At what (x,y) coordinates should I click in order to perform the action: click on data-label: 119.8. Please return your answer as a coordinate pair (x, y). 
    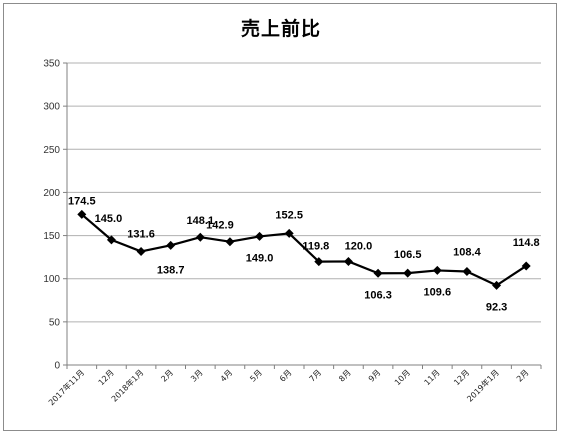
    Looking at the image, I should click on (315, 247).